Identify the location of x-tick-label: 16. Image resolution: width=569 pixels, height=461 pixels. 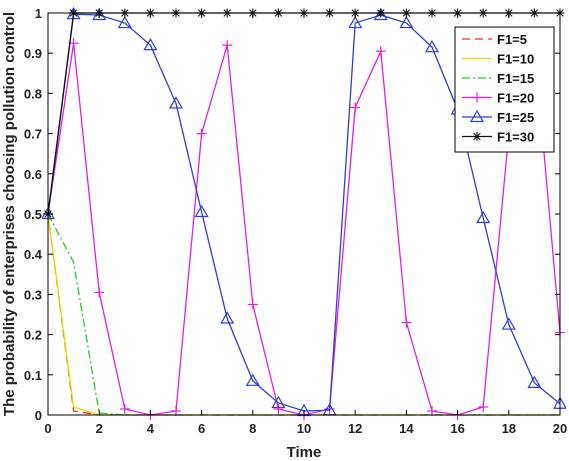
(457, 428).